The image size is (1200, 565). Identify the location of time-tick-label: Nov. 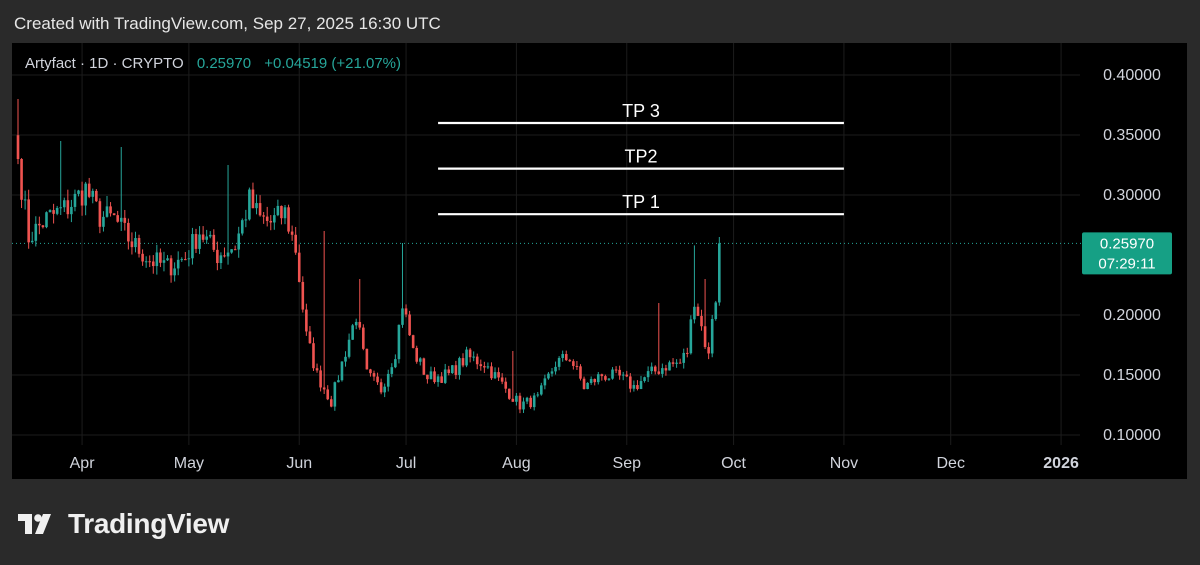
(844, 463).